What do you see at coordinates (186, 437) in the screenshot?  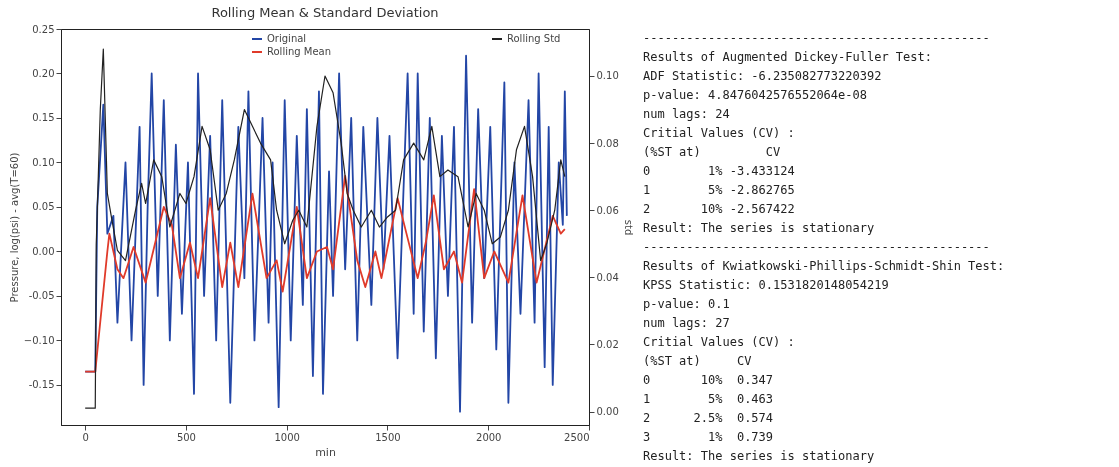 I see `x-tick-label: 500` at bounding box center [186, 437].